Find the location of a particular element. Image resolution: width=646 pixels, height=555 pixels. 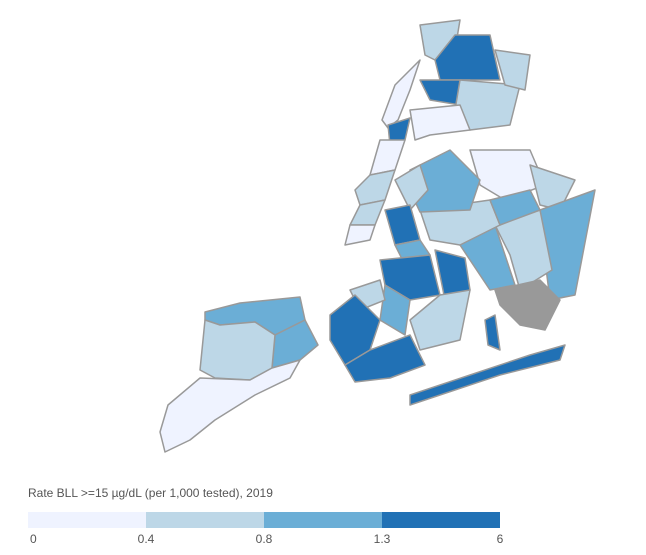

legend-tick-label: 0 is located at coordinates (33, 539).